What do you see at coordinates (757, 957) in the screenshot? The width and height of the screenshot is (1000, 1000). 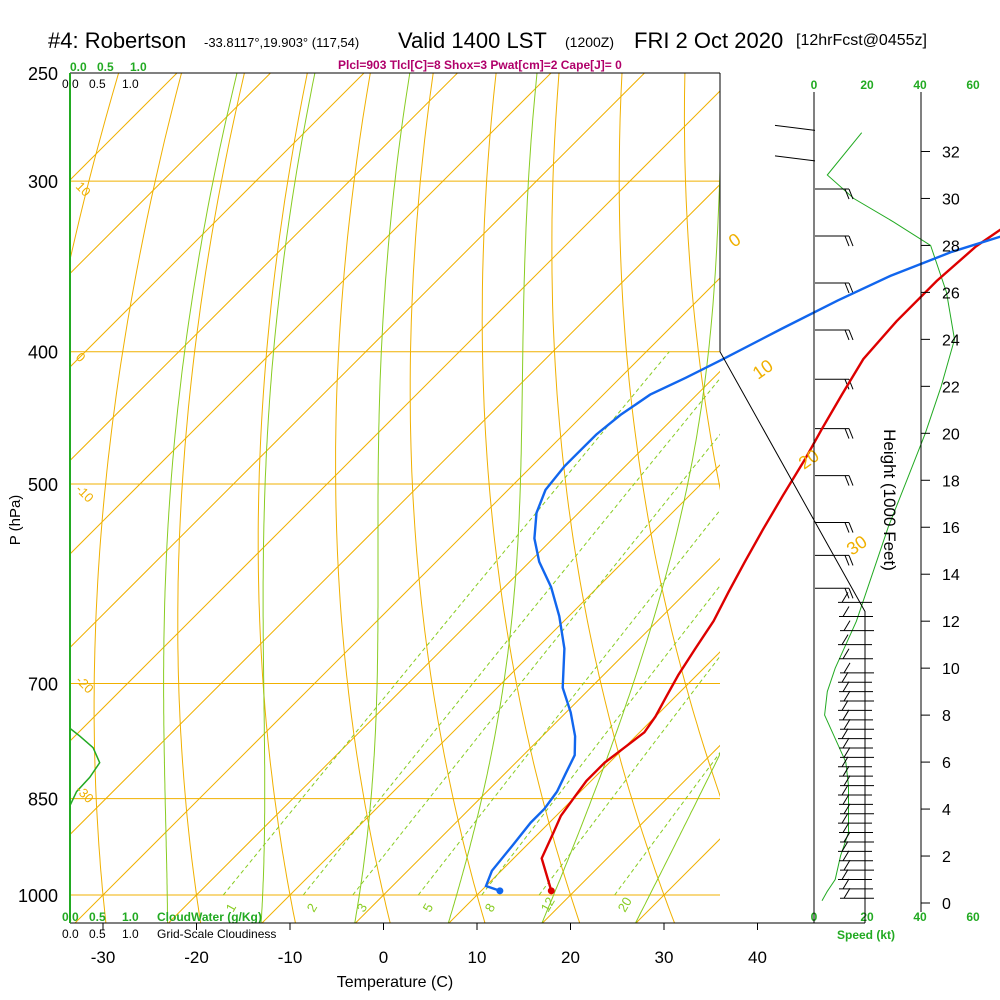 I see `temperature-tick-label: 40` at bounding box center [757, 957].